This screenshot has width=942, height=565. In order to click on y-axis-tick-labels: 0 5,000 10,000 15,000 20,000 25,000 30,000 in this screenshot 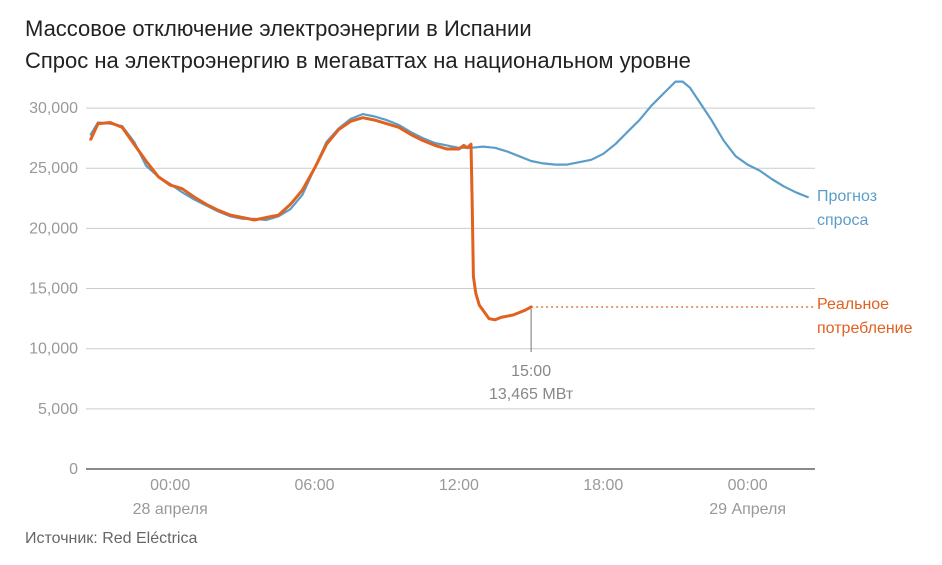, I will do `click(53, 289)`.